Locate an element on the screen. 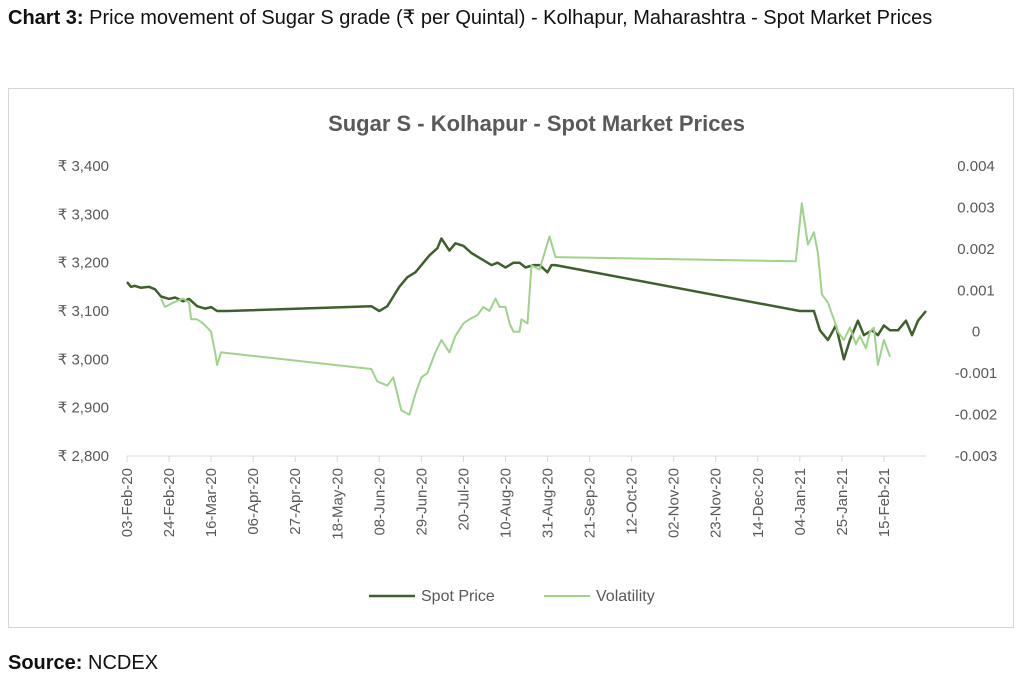  x-tick-label: 04-Jan-21 is located at coordinates (800, 502).